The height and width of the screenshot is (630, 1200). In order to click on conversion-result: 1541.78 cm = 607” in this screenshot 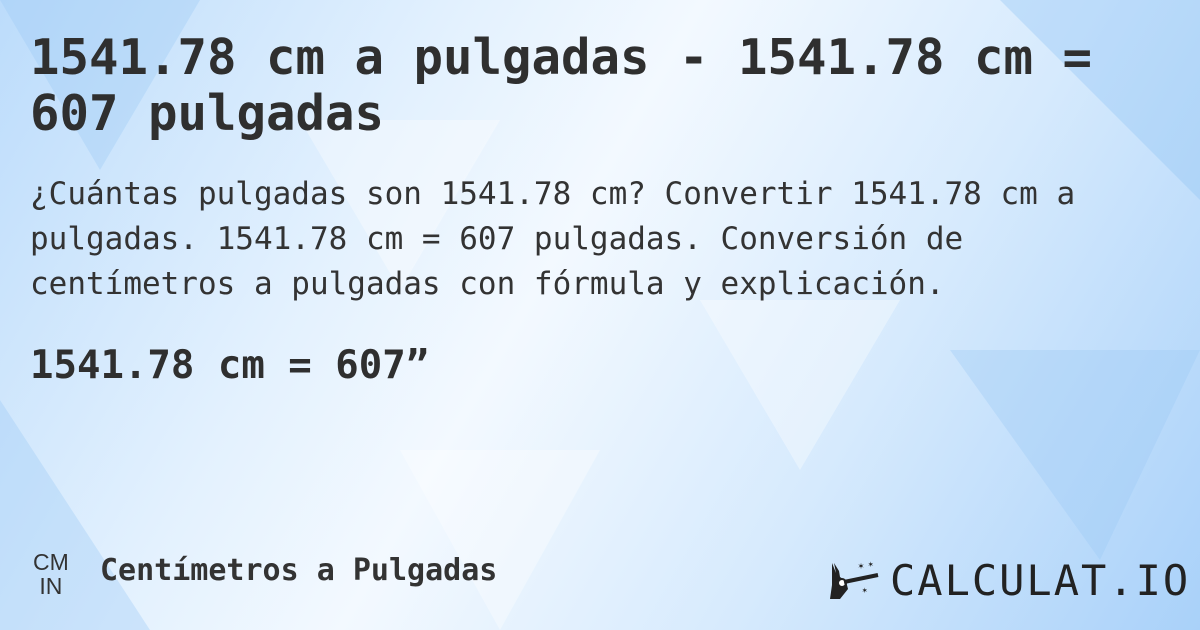, I will do `click(230, 365)`.